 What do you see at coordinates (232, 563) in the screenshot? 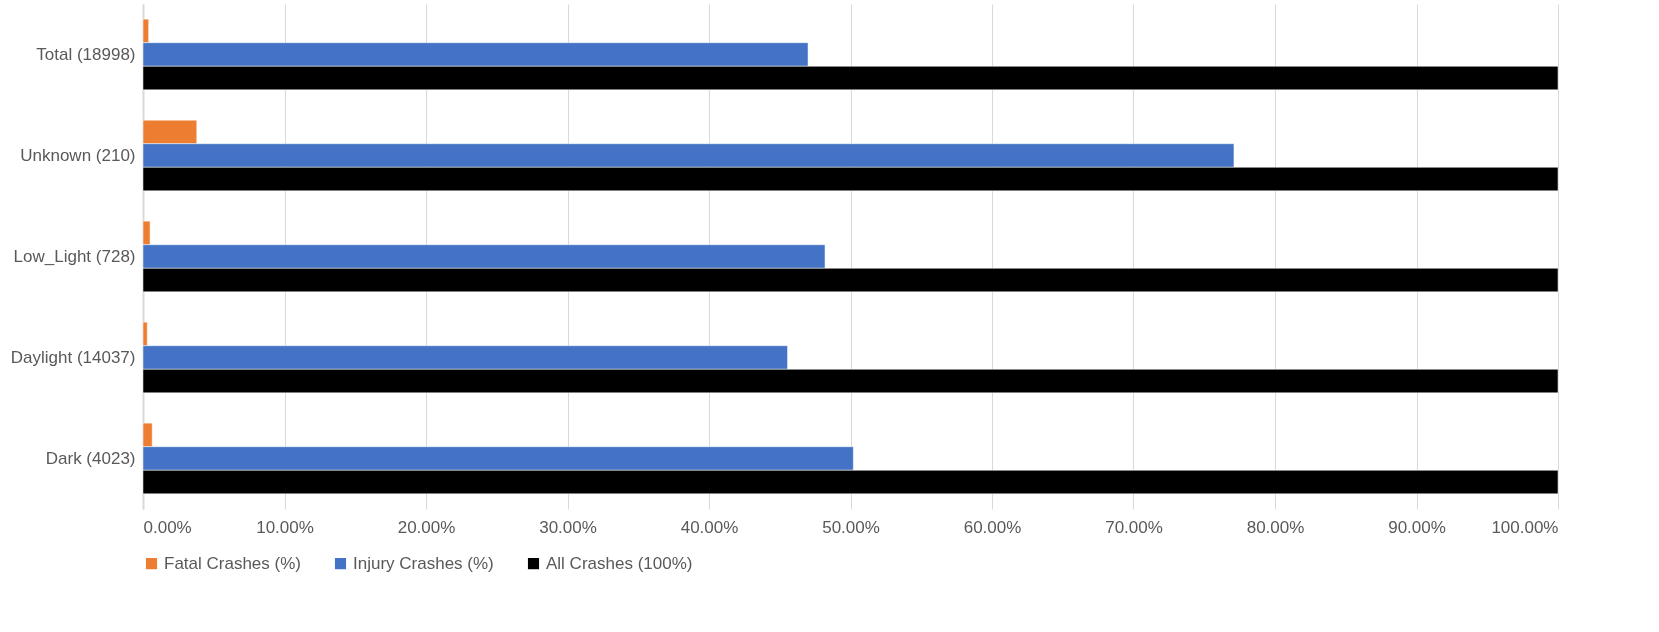
I see `legend-label: Fatal Crashes (%)` at bounding box center [232, 563].